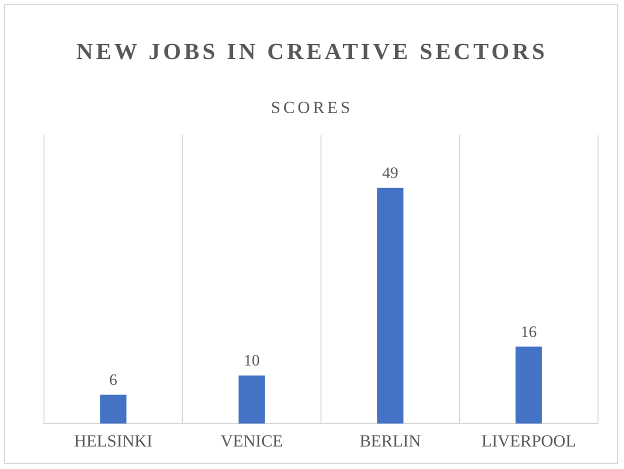  What do you see at coordinates (528, 332) in the screenshot?
I see `data-label: 16` at bounding box center [528, 332].